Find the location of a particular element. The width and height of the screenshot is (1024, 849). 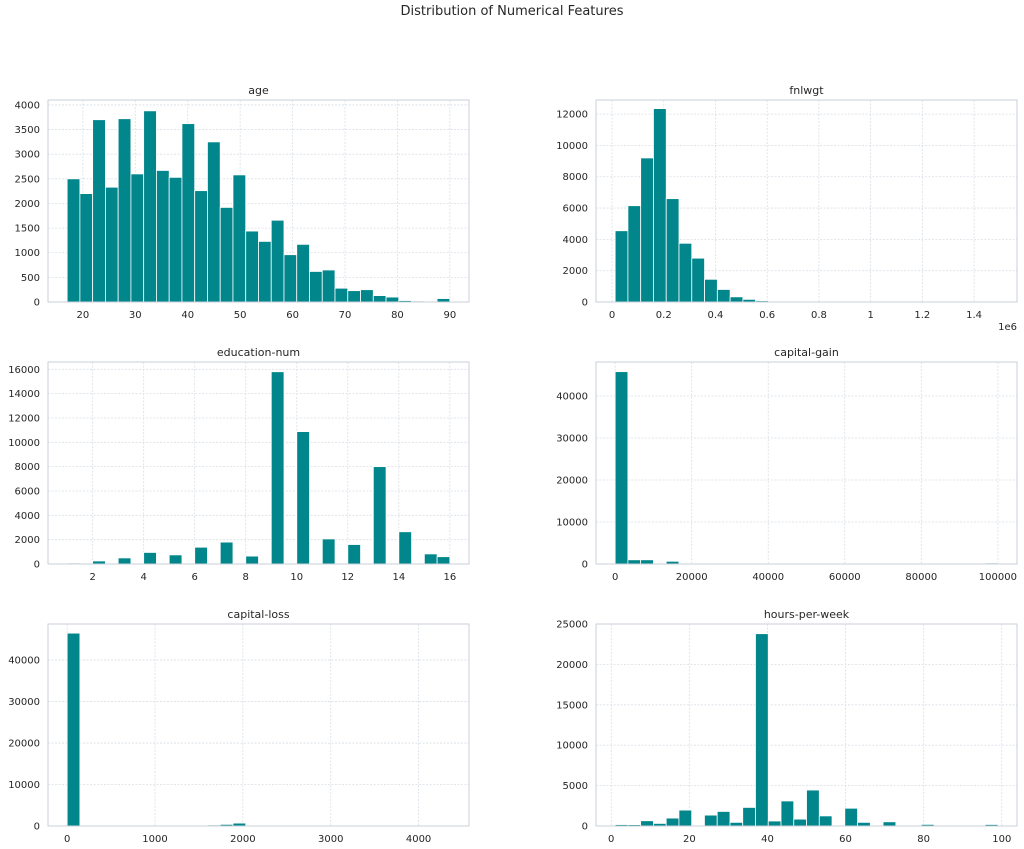

y-tick-label: 40000 is located at coordinates (572, 397).